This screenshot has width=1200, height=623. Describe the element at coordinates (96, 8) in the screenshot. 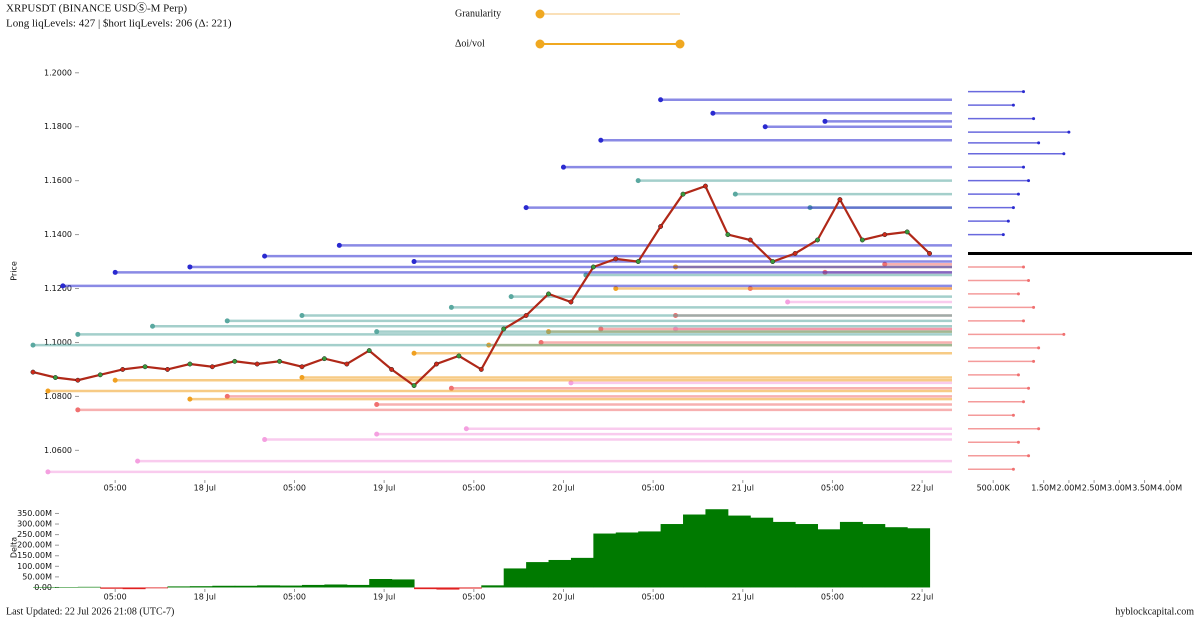

I see `title: XRPUSDT (BINANCE USDⓈ-M Perp)` at that location.